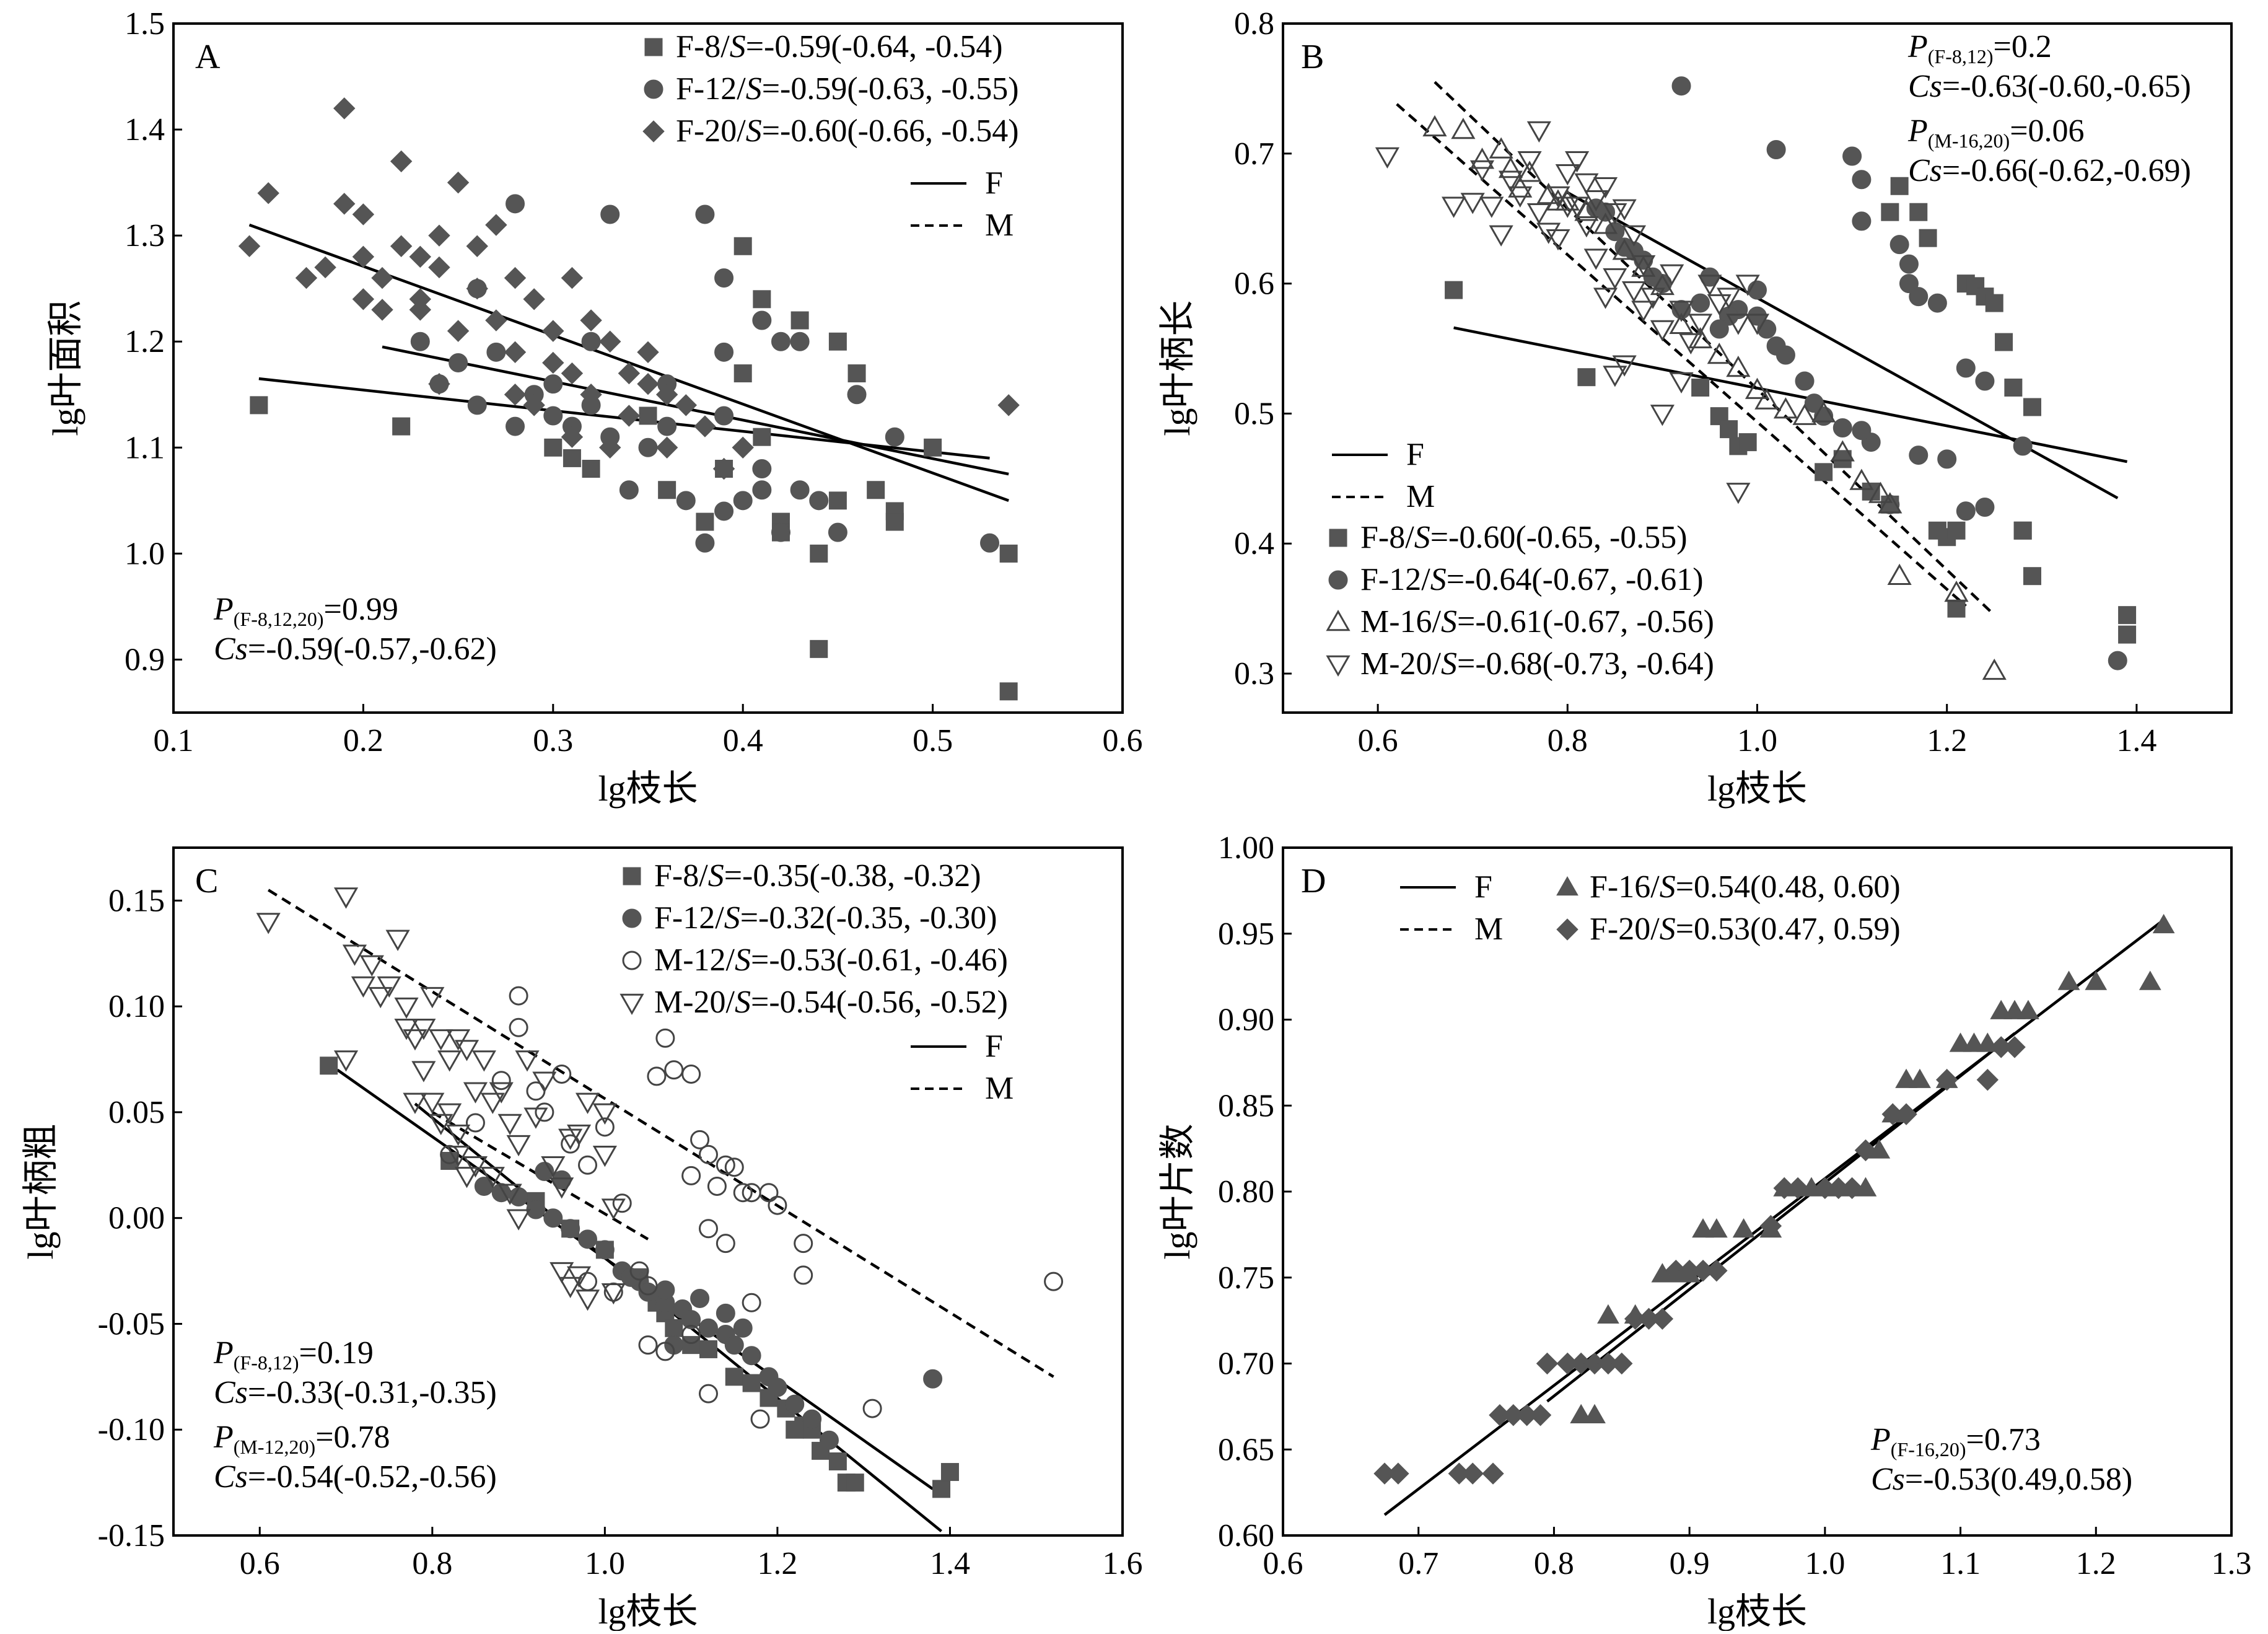 The width and height of the screenshot is (2268, 1634). I want to click on legend-entry: M-12/S=-0.53(-0.61, -0.46), so click(815, 960).